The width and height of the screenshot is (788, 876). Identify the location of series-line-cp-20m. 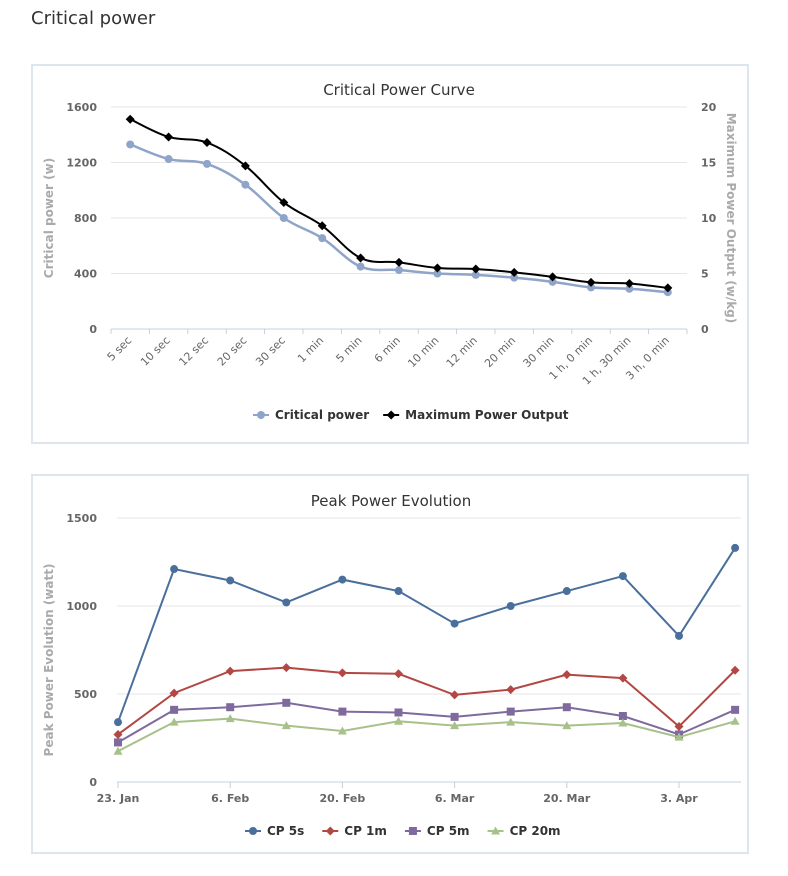
(426, 735).